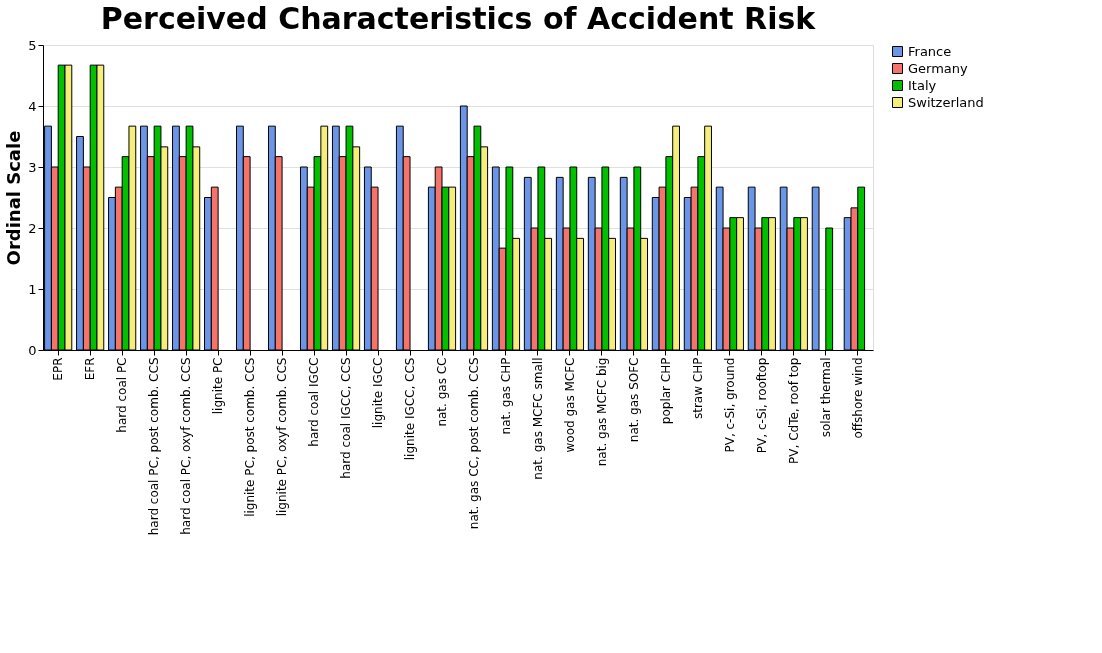 This screenshot has width=1102, height=653. Describe the element at coordinates (922, 85) in the screenshot. I see `legend-label: Italy` at that location.